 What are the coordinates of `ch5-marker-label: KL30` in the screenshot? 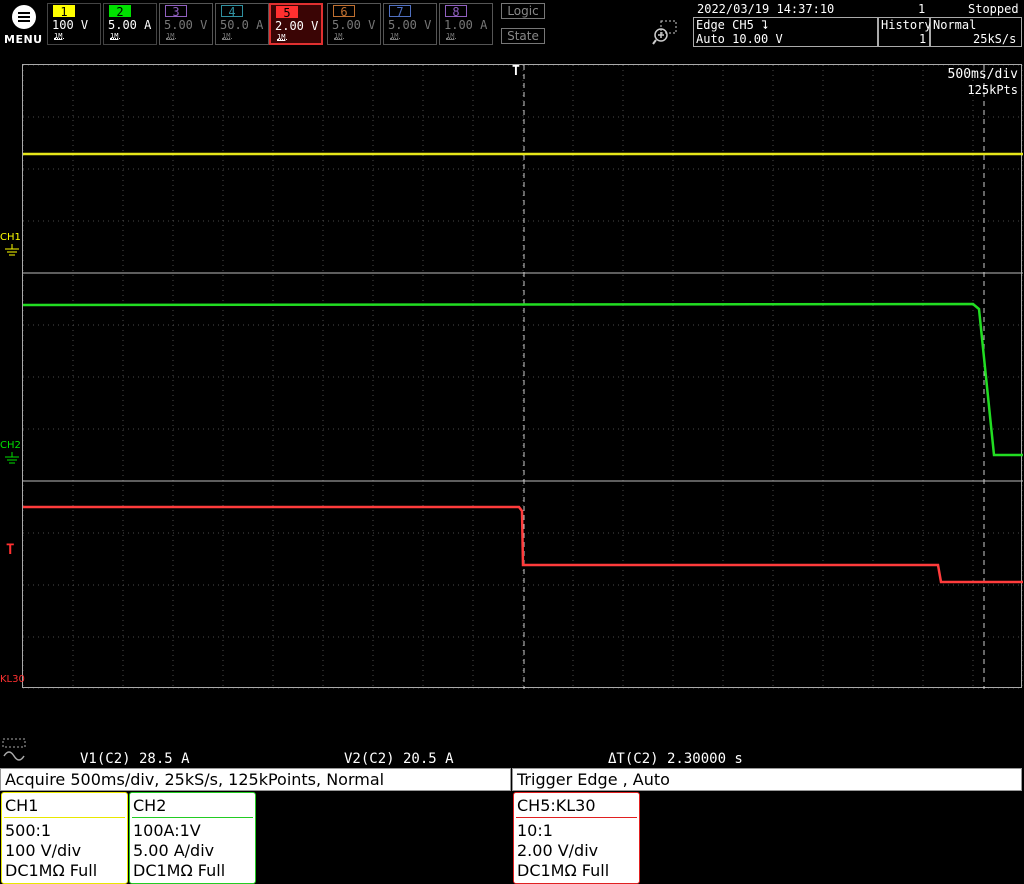 It's located at (12, 679).